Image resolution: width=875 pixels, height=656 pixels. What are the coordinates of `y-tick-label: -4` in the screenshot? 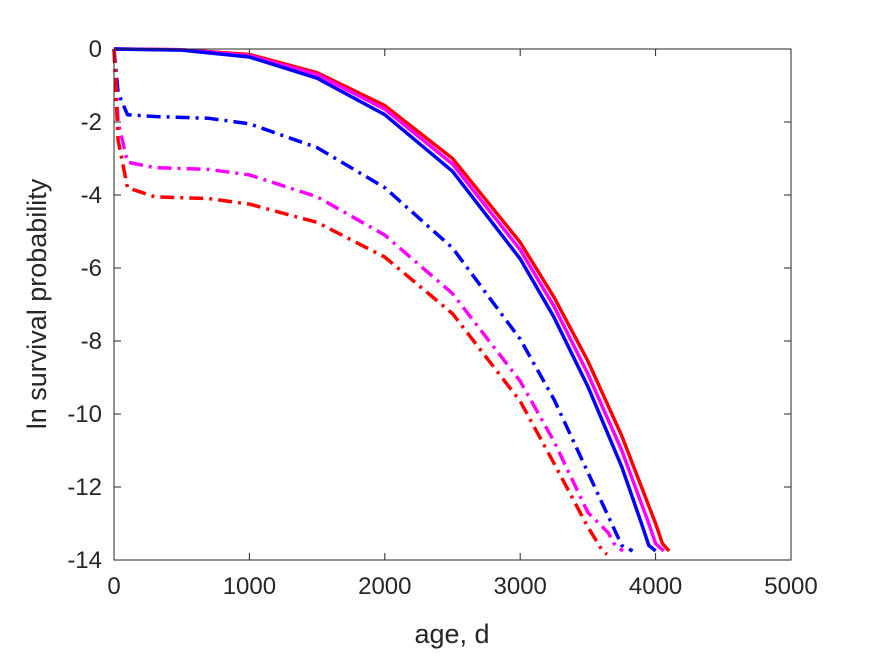 It's located at (91, 195).